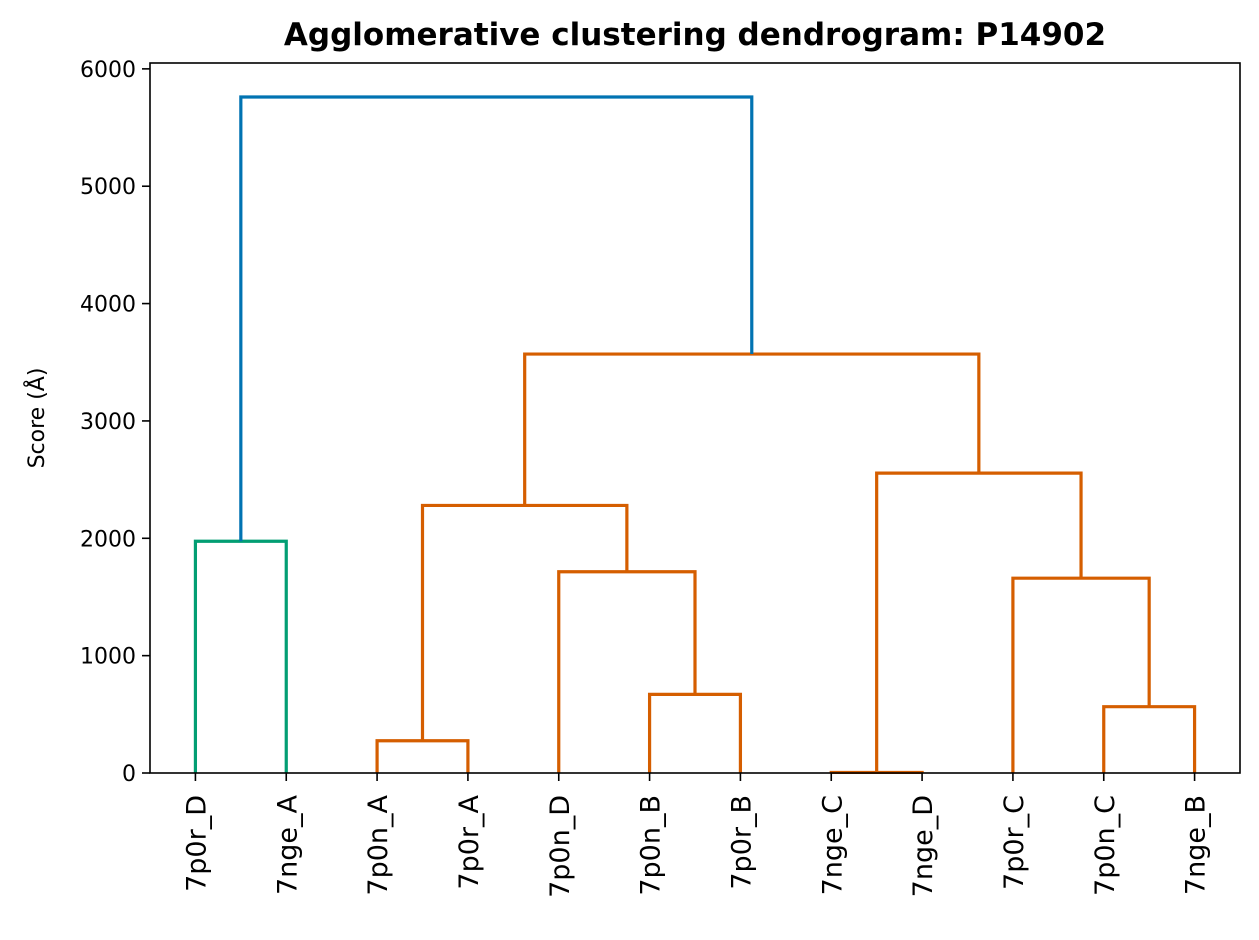  What do you see at coordinates (1105, 845) in the screenshot?
I see `leaf-label-7p0n_C: 7p0n_C` at bounding box center [1105, 845].